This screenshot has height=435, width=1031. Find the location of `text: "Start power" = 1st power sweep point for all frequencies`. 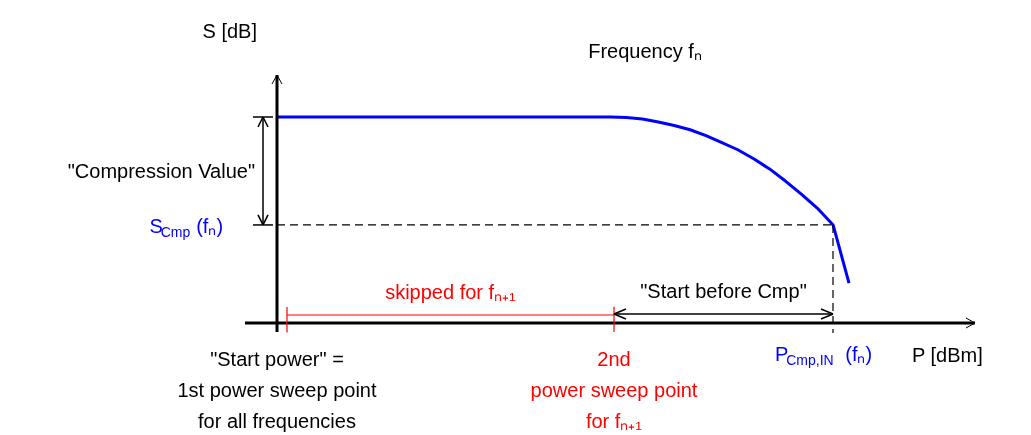

text: "Start power" = 1st power sweep point for all frequencies is located at coordinates (277, 390).